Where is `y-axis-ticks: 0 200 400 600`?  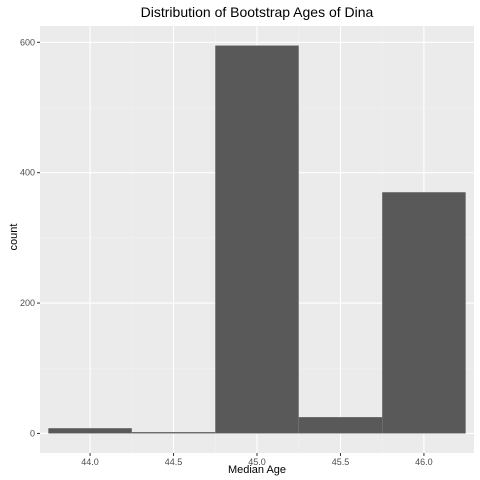 y-axis-ticks: 0 200 400 600 is located at coordinates (30, 237).